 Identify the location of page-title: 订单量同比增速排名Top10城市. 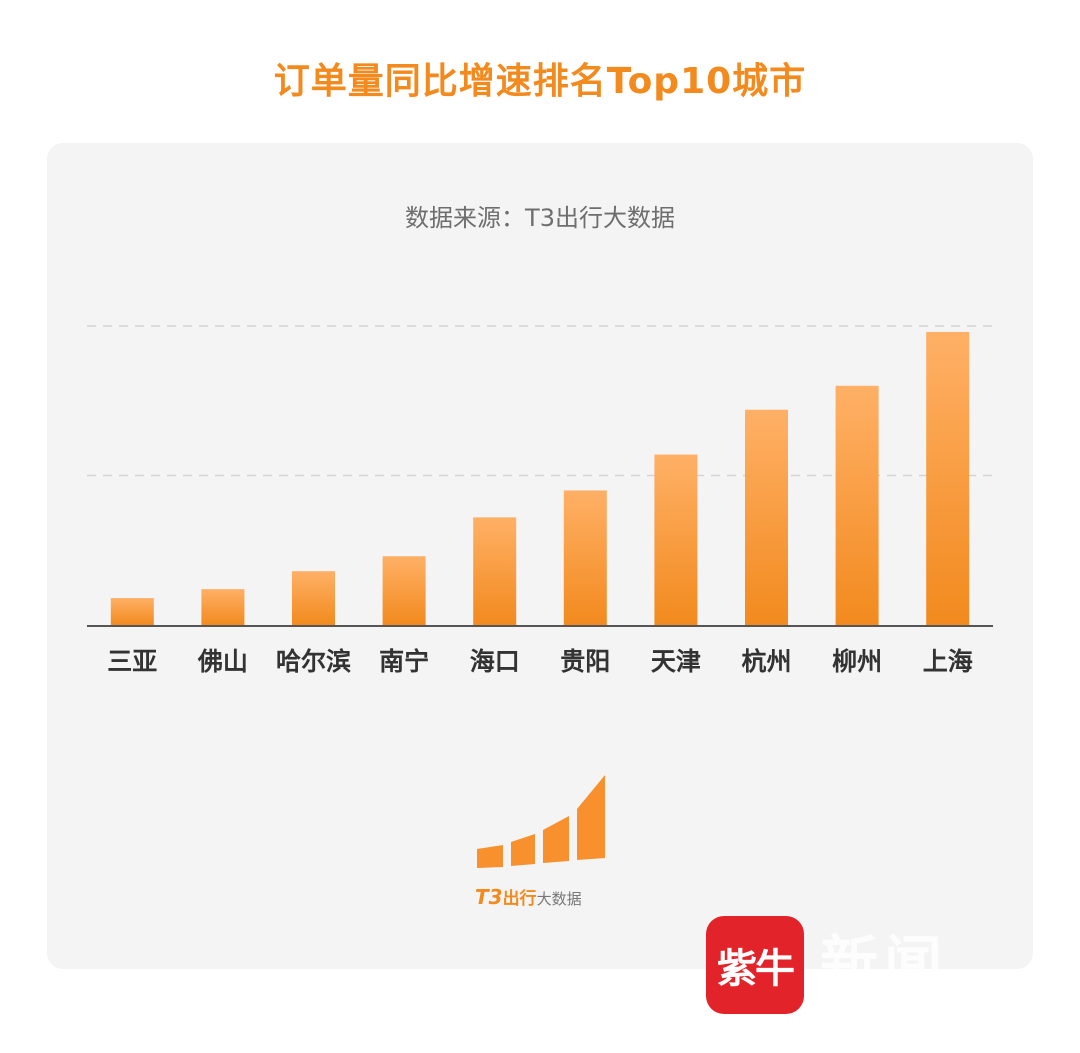
(540, 81).